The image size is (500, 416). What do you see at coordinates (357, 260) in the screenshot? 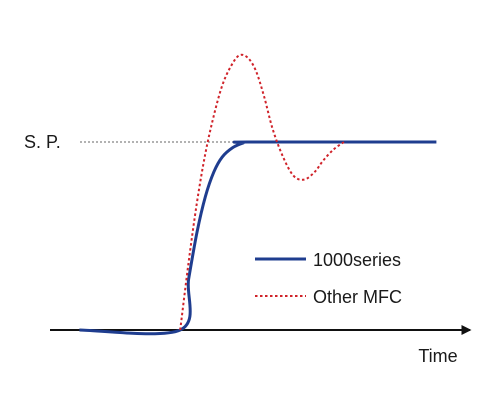
I see `legend-label-1000series: 1000series` at bounding box center [357, 260].